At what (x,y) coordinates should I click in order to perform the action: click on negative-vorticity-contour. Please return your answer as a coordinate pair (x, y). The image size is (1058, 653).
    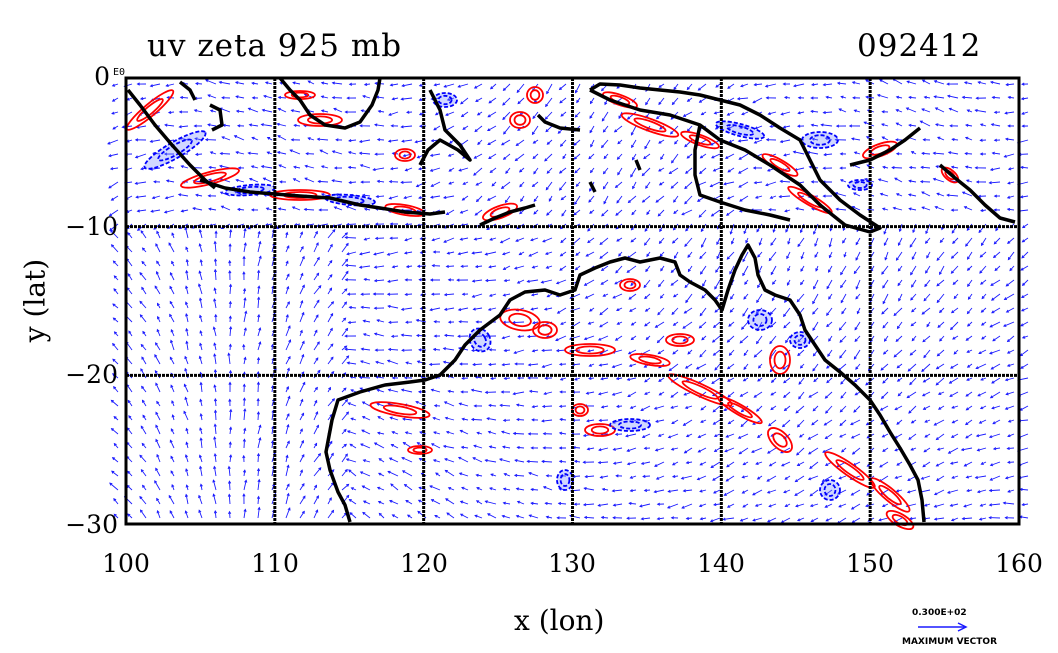
    Looking at the image, I should click on (760, 320).